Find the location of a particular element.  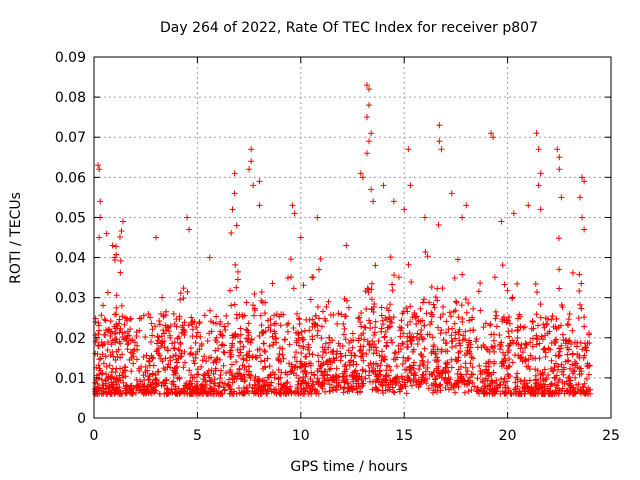

x-tick-label: 25 is located at coordinates (611, 436).